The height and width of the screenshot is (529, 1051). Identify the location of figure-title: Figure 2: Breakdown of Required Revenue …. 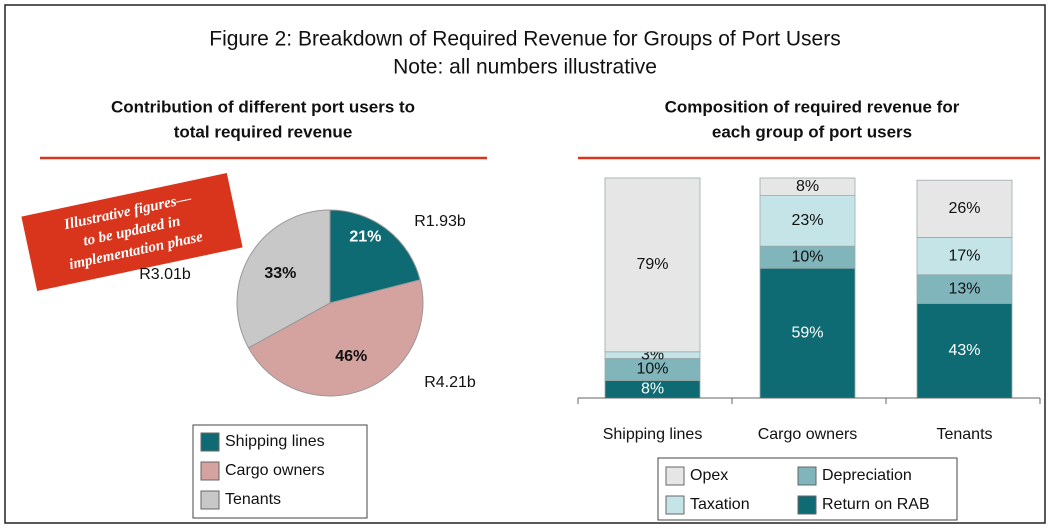
(524, 39).